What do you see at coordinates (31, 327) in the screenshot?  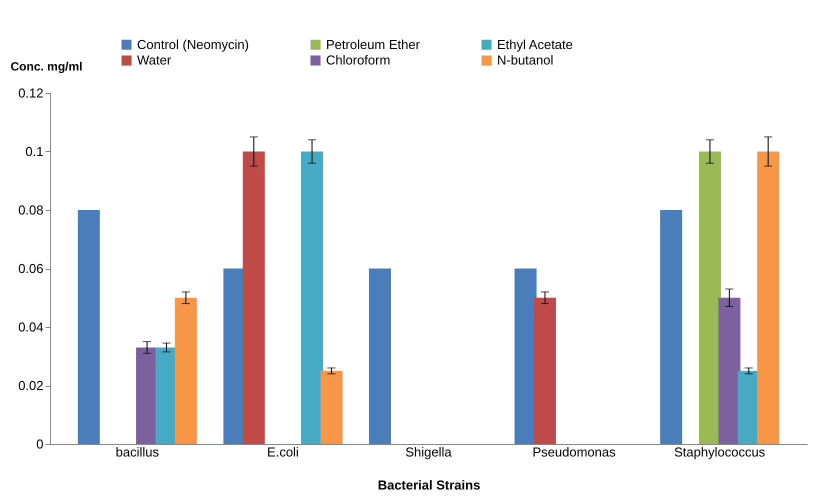 I see `y-tick-label: 0.04` at bounding box center [31, 327].